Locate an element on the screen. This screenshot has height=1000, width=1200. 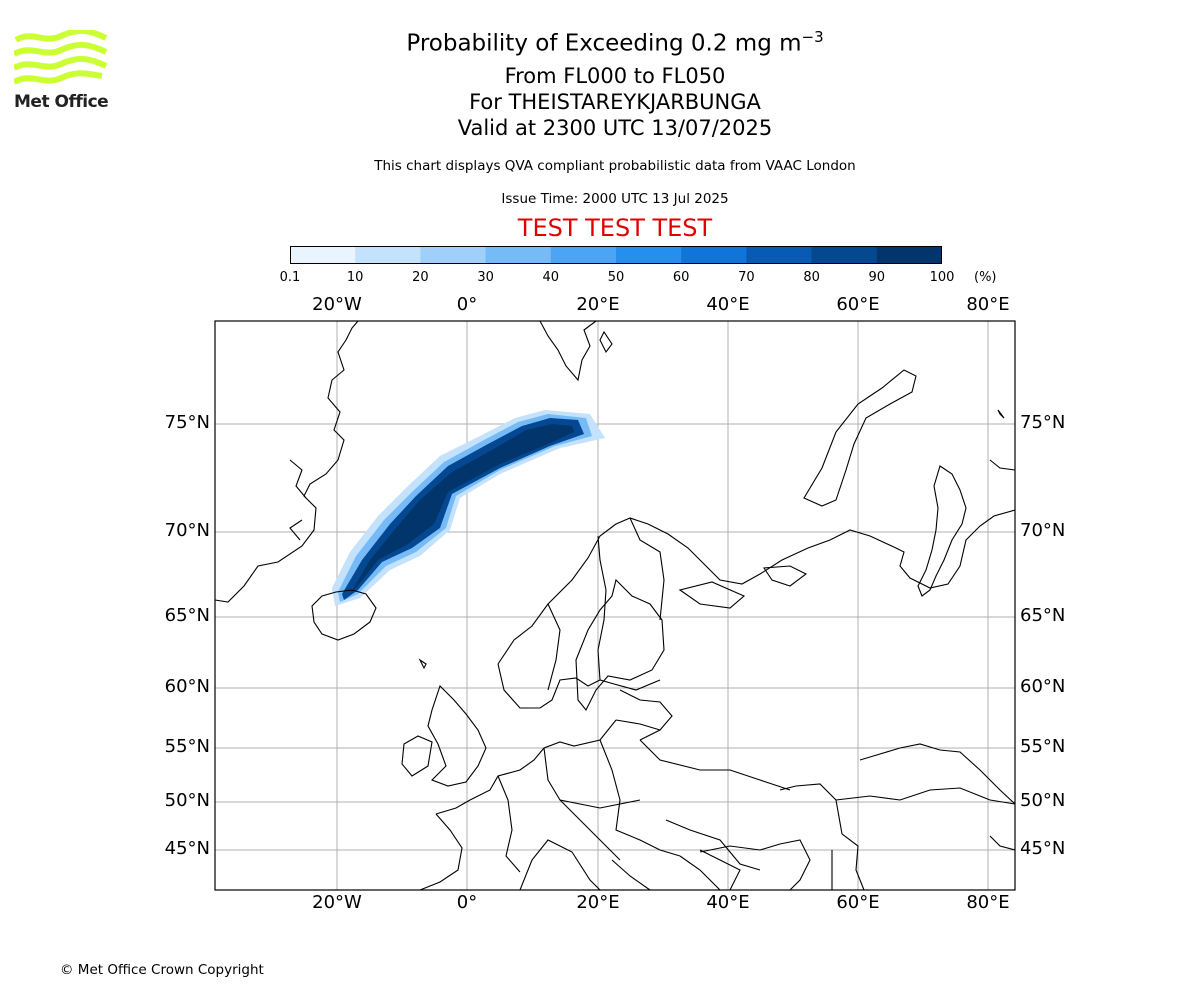
met-office-logo is located at coordinates (61, 57).